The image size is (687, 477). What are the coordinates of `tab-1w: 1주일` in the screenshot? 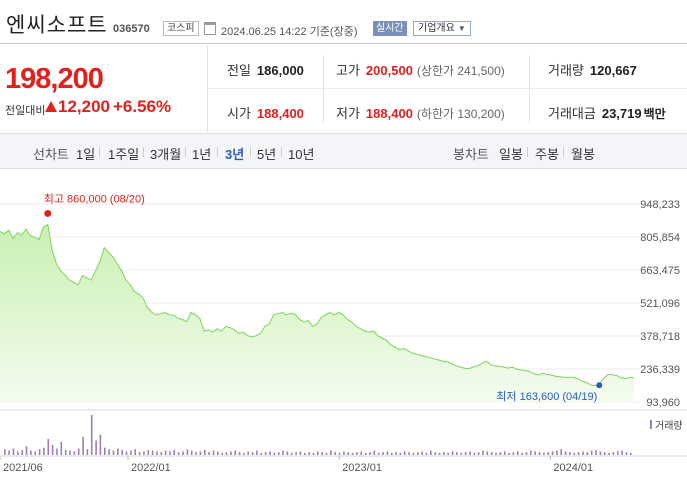 It's located at (124, 154).